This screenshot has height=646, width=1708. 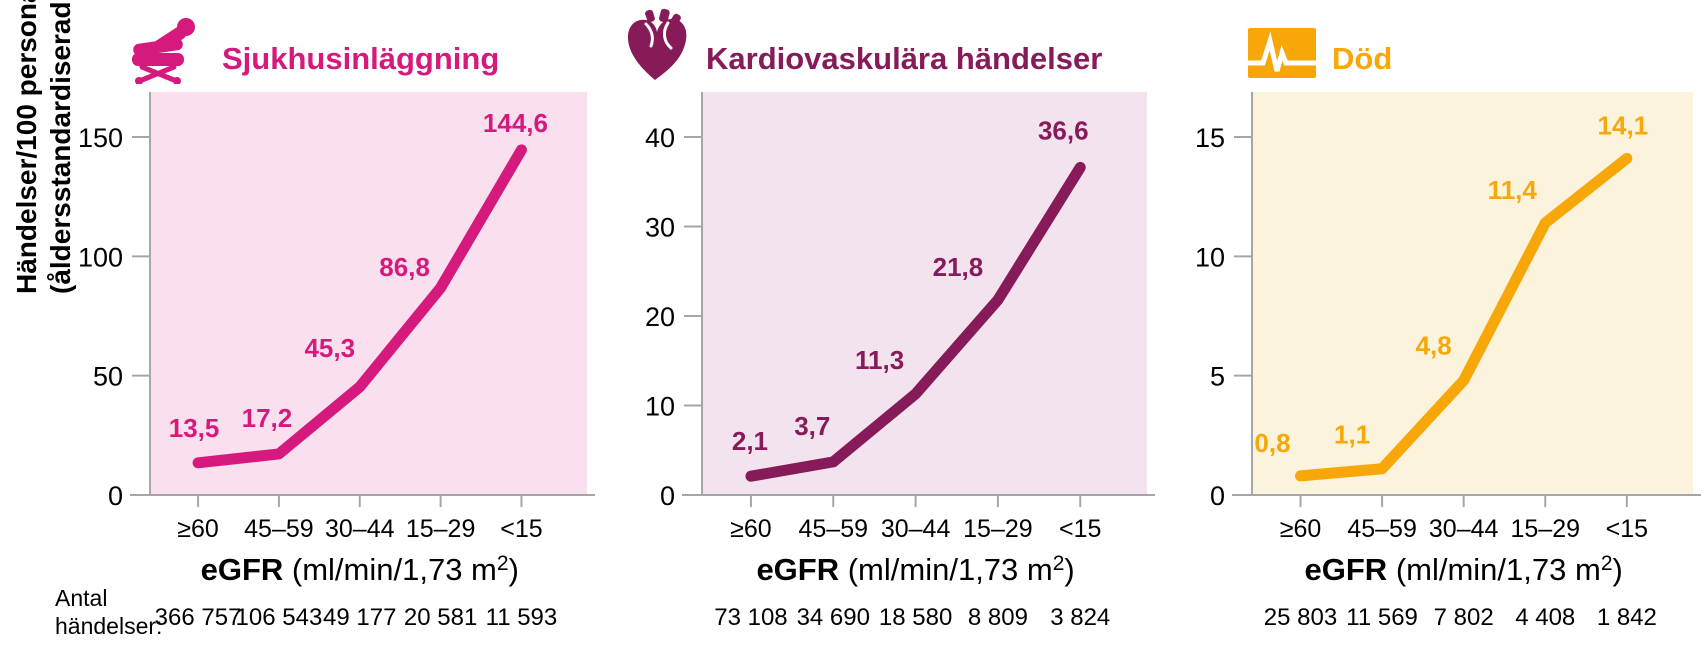 I want to click on y-tick-label: 30, so click(x=660, y=228).